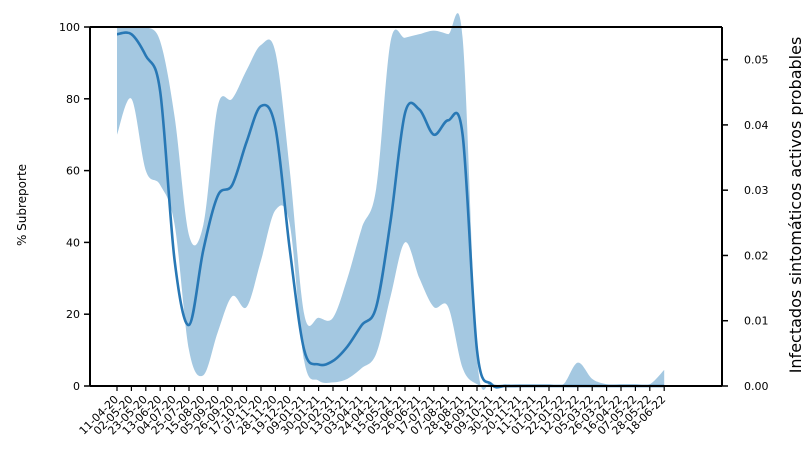 This screenshot has height=458, width=803. I want to click on y-axis-title: % Subreporte, so click(22, 205).